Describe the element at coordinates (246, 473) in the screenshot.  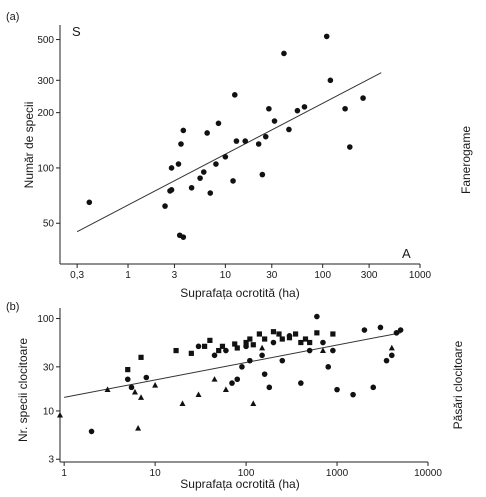
I see `panel-b-x-tick-label: 100` at that location.